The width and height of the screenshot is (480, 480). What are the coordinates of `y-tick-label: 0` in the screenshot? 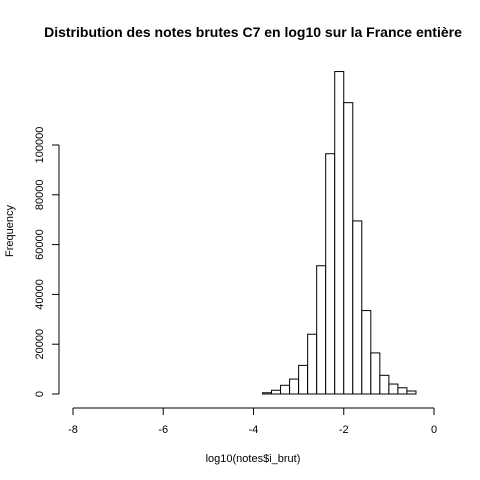 It's located at (40, 394).